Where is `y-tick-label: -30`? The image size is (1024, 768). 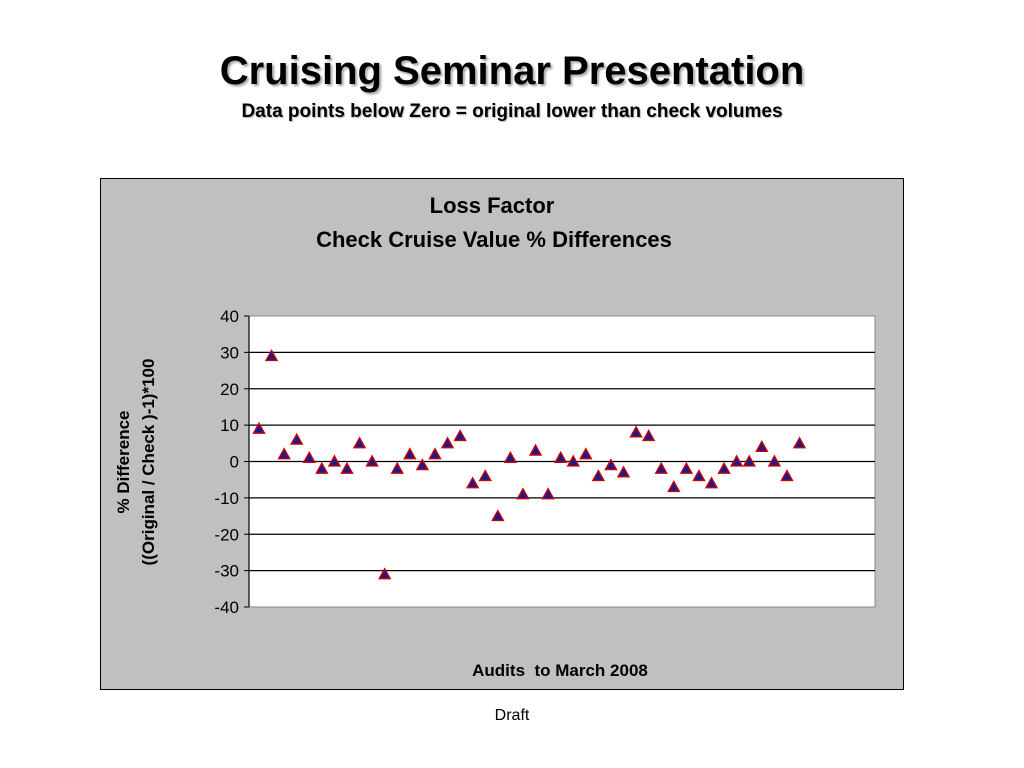 y-tick-label: -30 is located at coordinates (226, 571).